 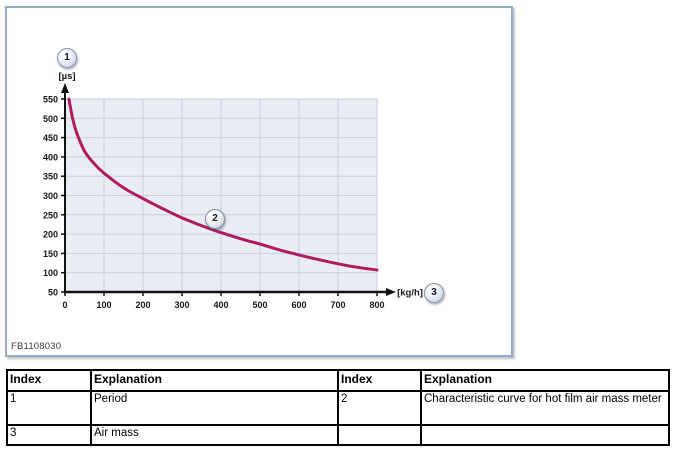 I want to click on svg-text: 800, so click(x=376, y=305).